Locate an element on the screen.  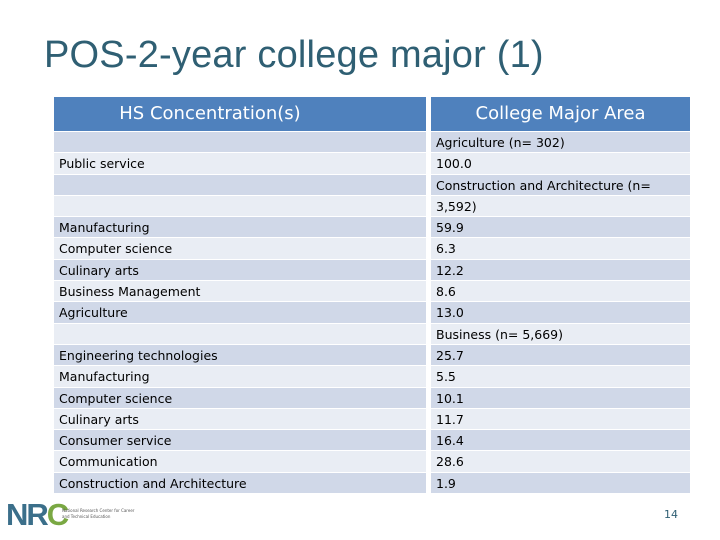
hs-concentration-cell: Construction and Architecture is located at coordinates (240, 483).